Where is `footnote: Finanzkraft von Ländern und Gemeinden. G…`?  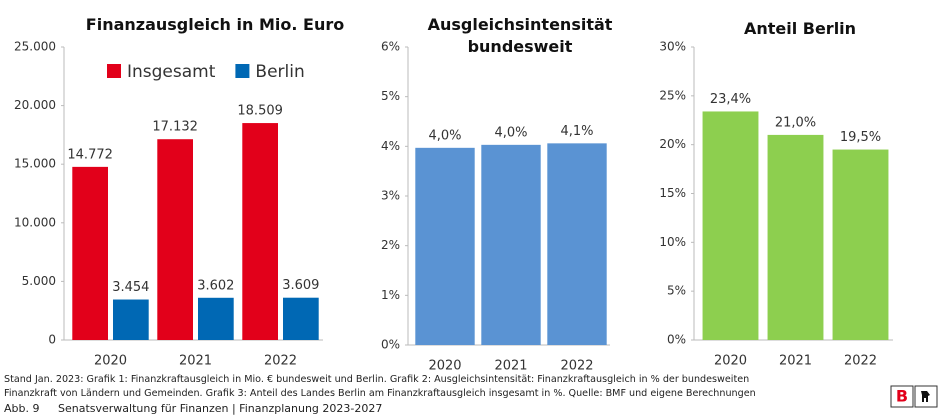
footnote: Finanzkraft von Ländern und Gemeinden. G… is located at coordinates (380, 393).